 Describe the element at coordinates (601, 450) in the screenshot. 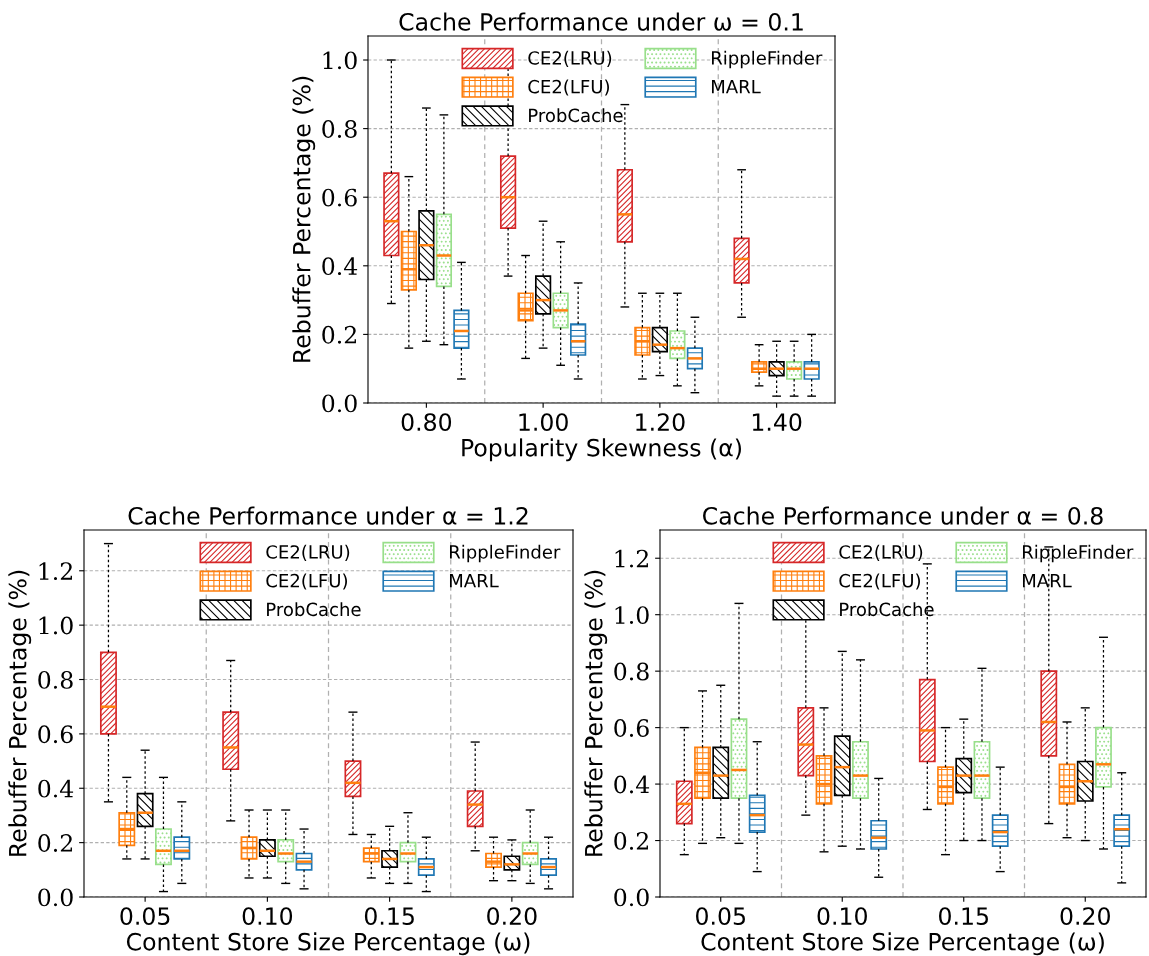

I see `x-axis-title: Popularity Skewness (α)` at that location.